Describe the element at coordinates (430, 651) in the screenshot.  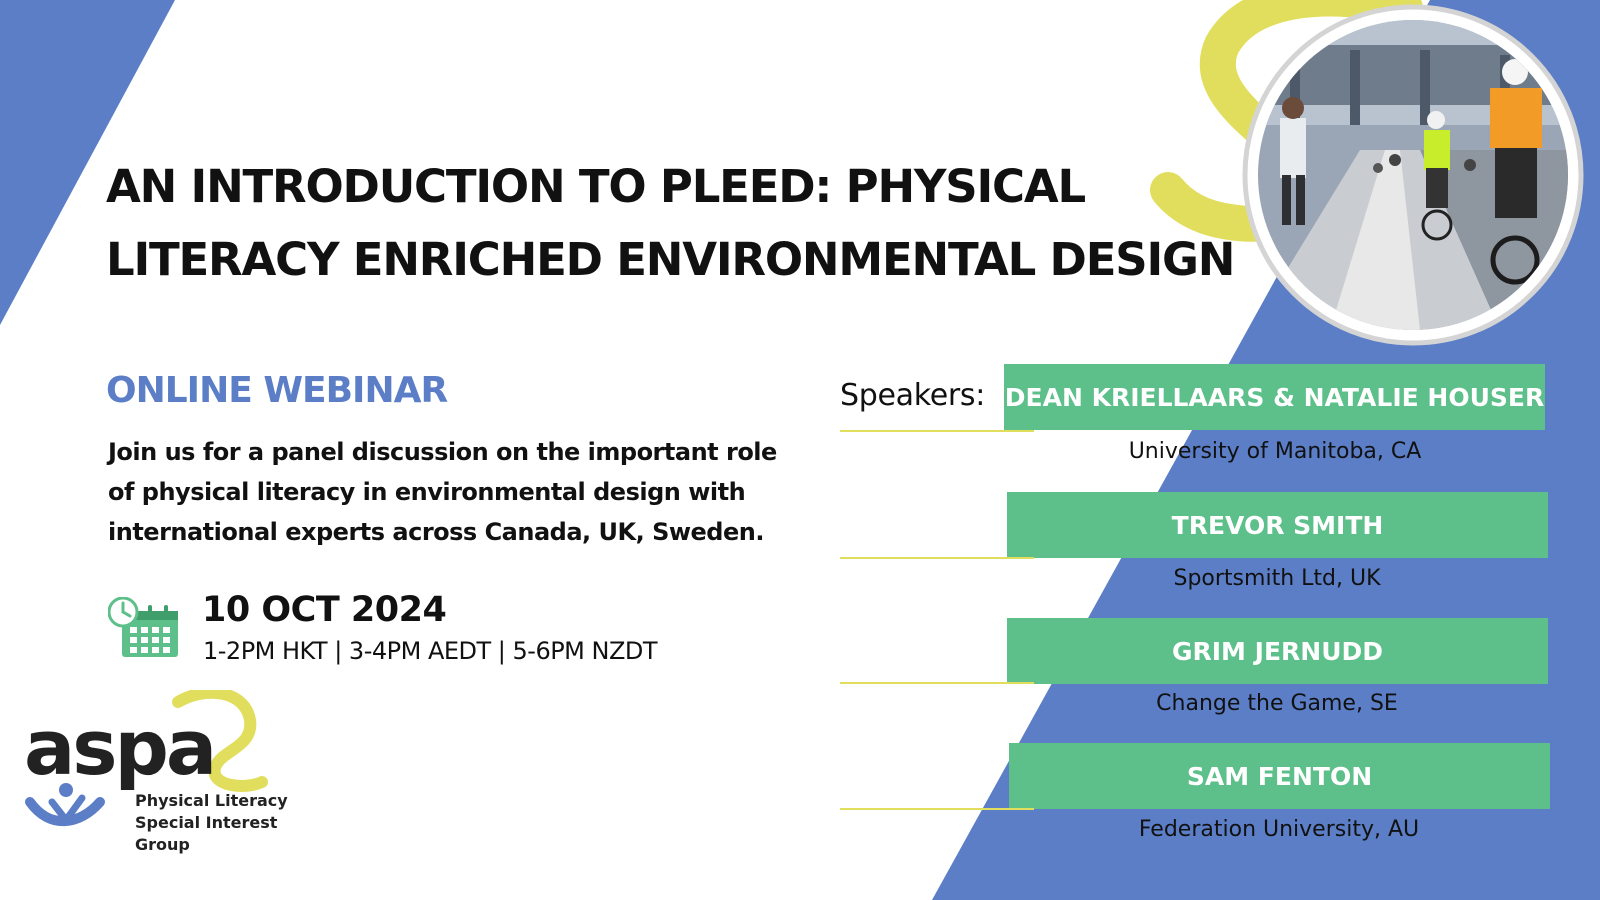
I see `event-times: 1-2PM HKT | 3-4PM AEDT | 5-6PM NZDT` at that location.